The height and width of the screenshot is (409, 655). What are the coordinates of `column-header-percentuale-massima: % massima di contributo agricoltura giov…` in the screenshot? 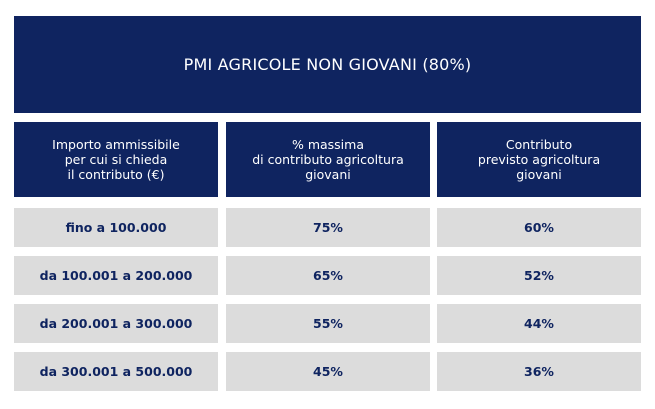 It's located at (328, 159).